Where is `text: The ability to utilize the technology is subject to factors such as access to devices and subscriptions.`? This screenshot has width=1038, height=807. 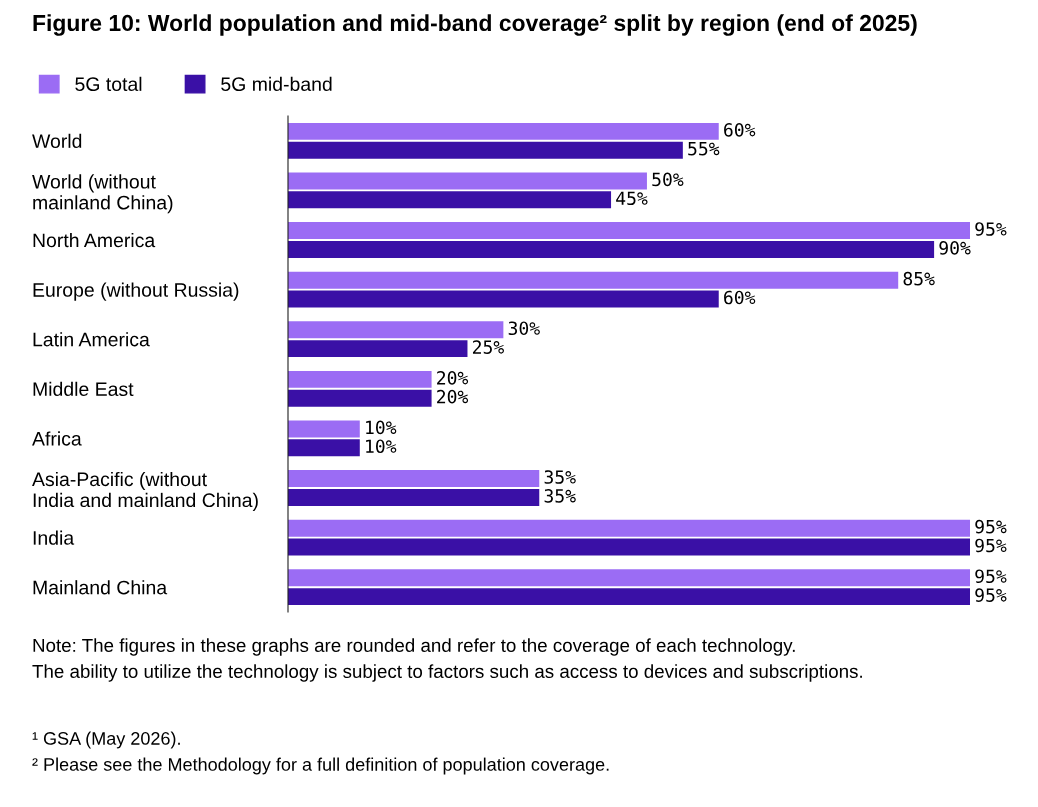
text: The ability to utilize the technology is subject to factors such as access to devices and subscriptions. is located at coordinates (447, 673).